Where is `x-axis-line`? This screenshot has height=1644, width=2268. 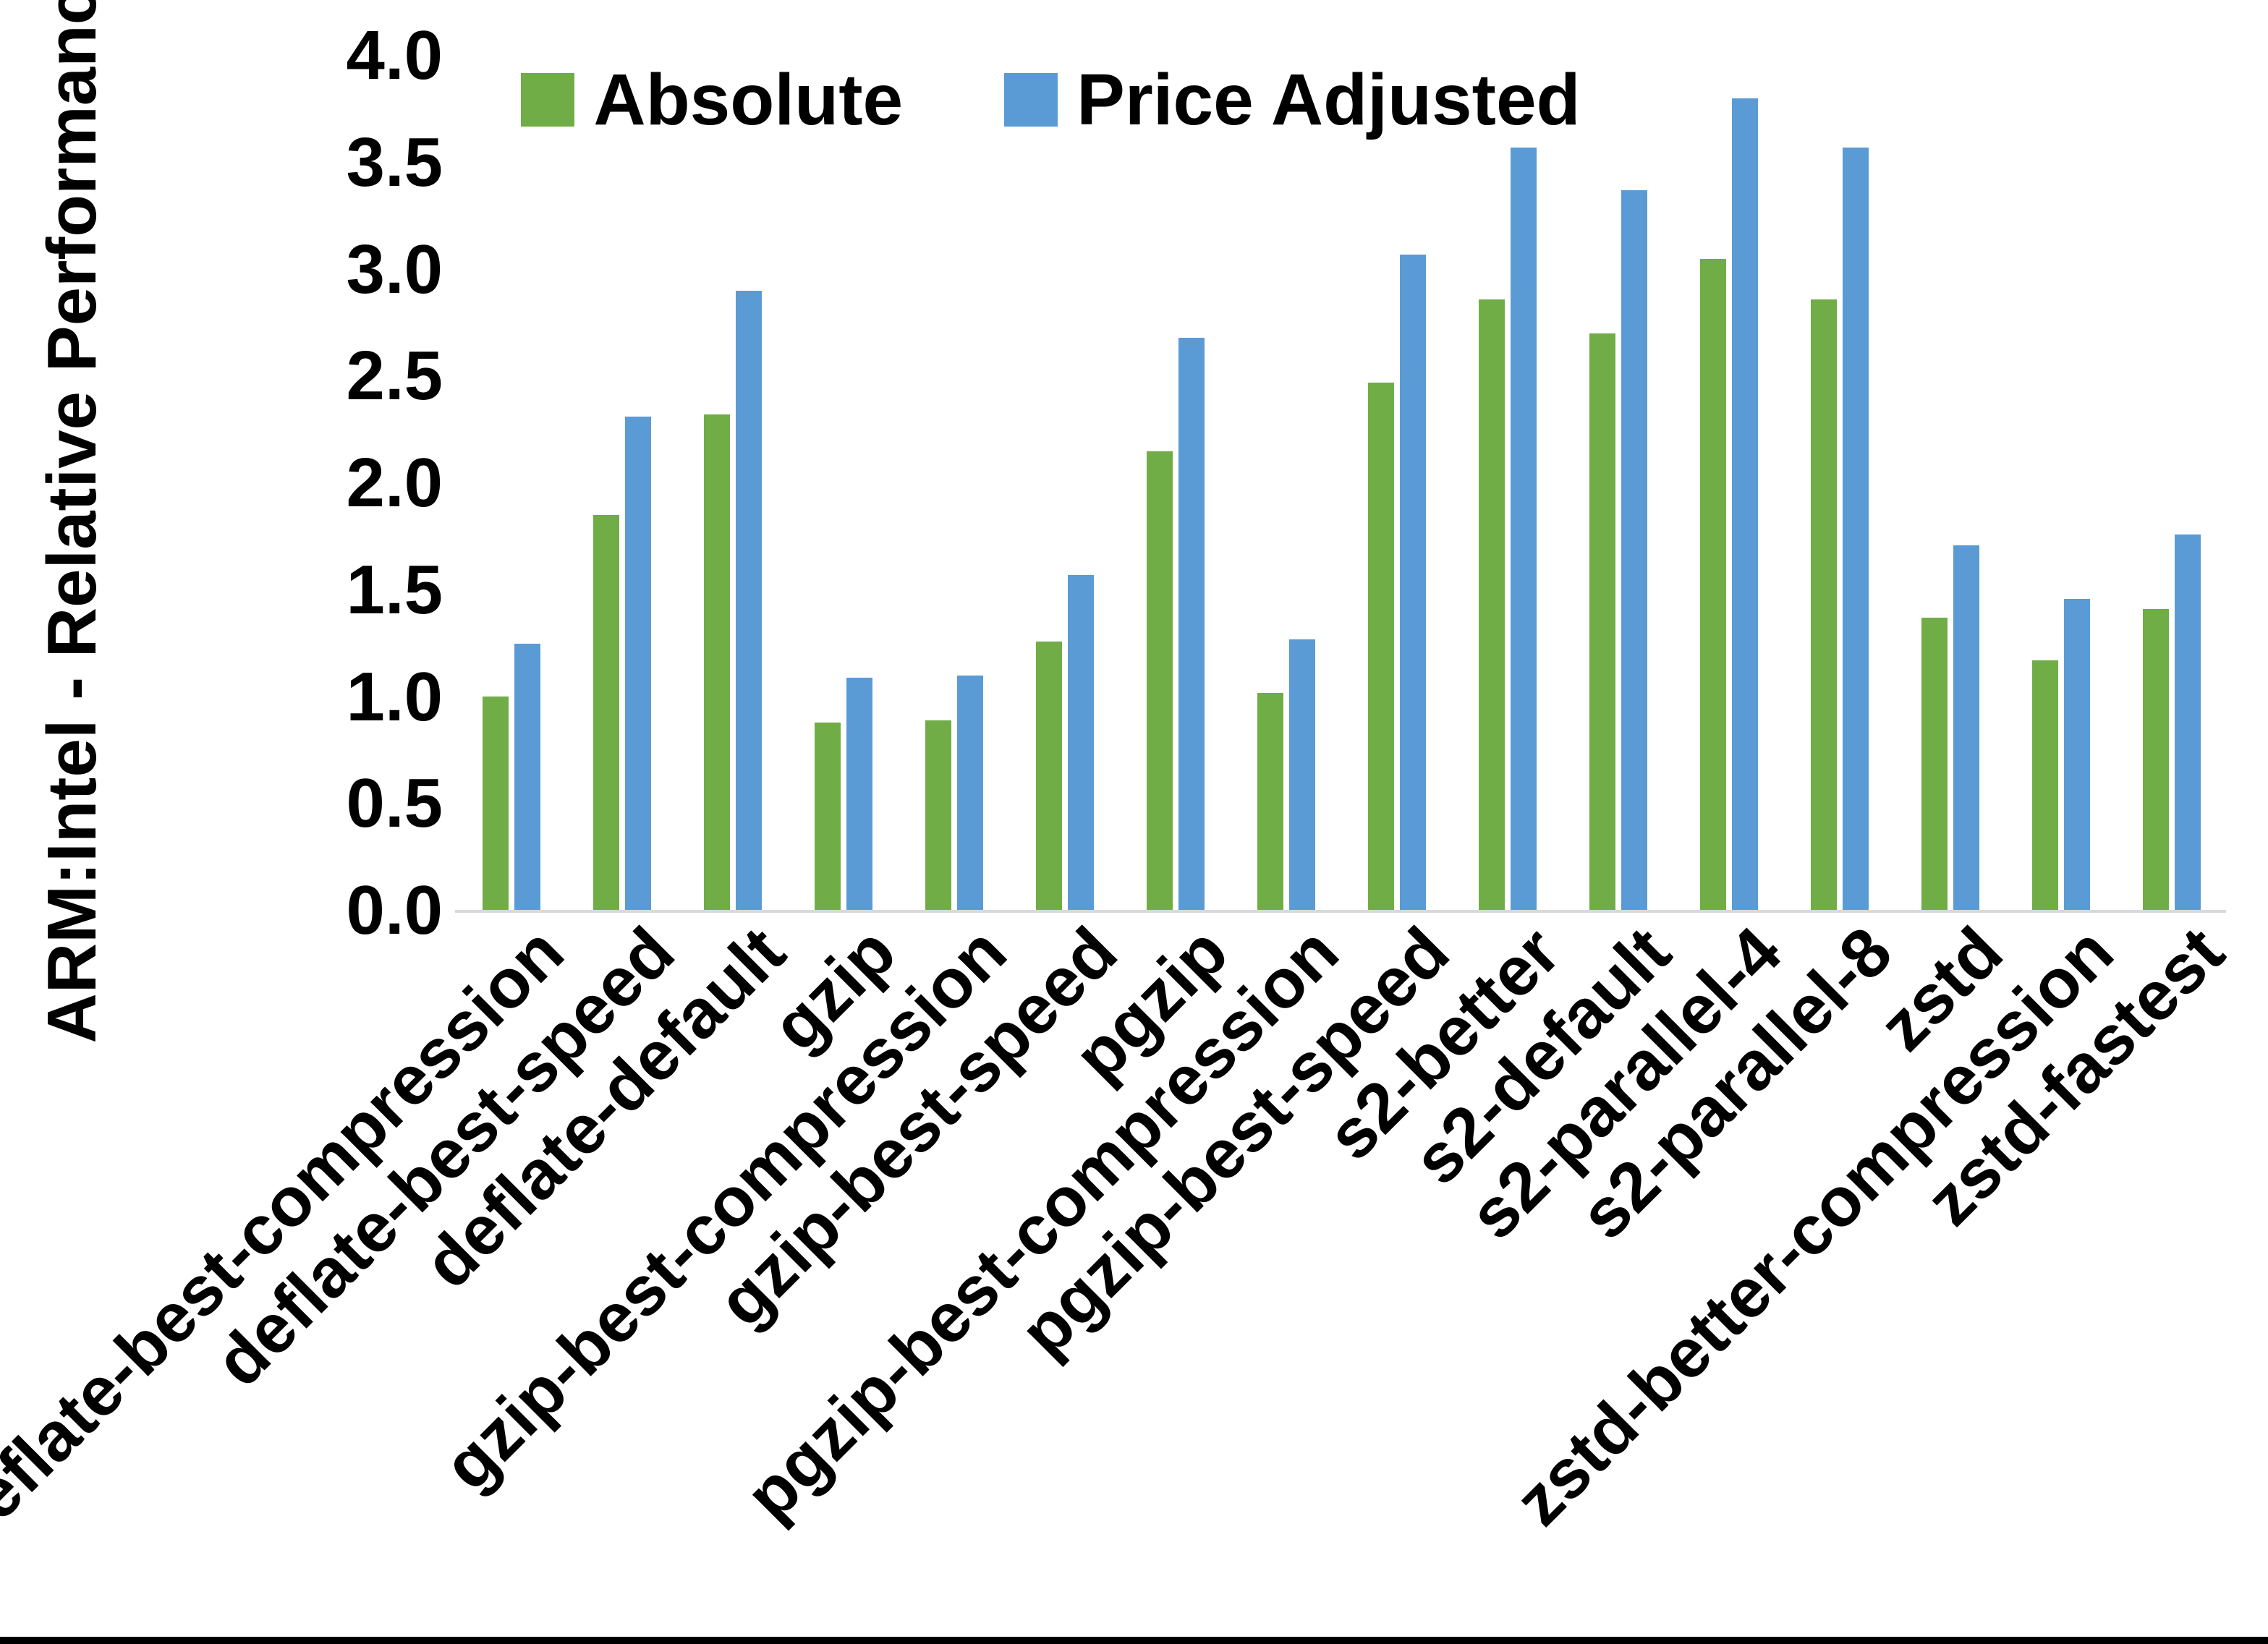 x-axis-line is located at coordinates (1340, 911).